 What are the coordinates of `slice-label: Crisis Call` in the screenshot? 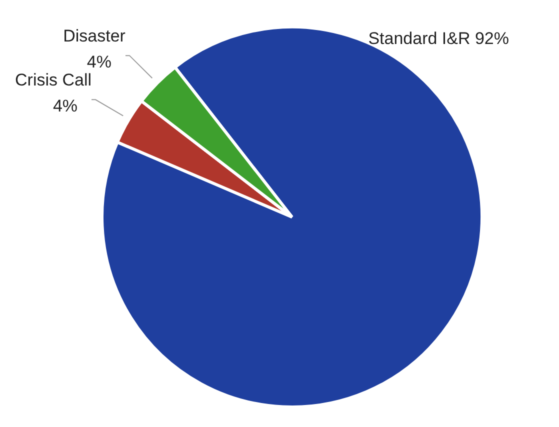 It's located at (53, 80).